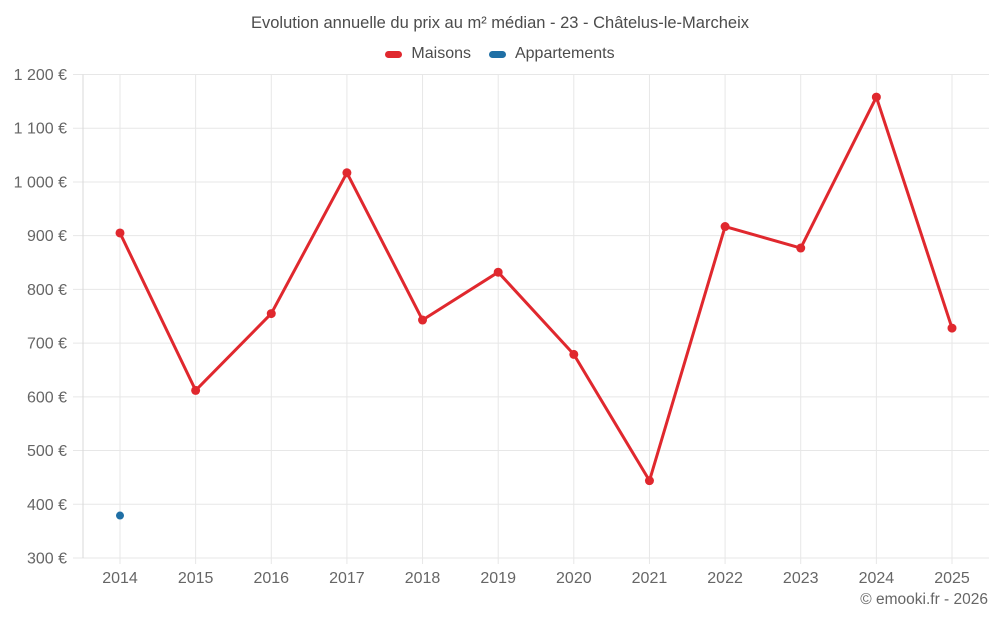 This screenshot has height=625, width=1000. Describe the element at coordinates (47, 236) in the screenshot. I see `y-tick-label: 900 €` at that location.